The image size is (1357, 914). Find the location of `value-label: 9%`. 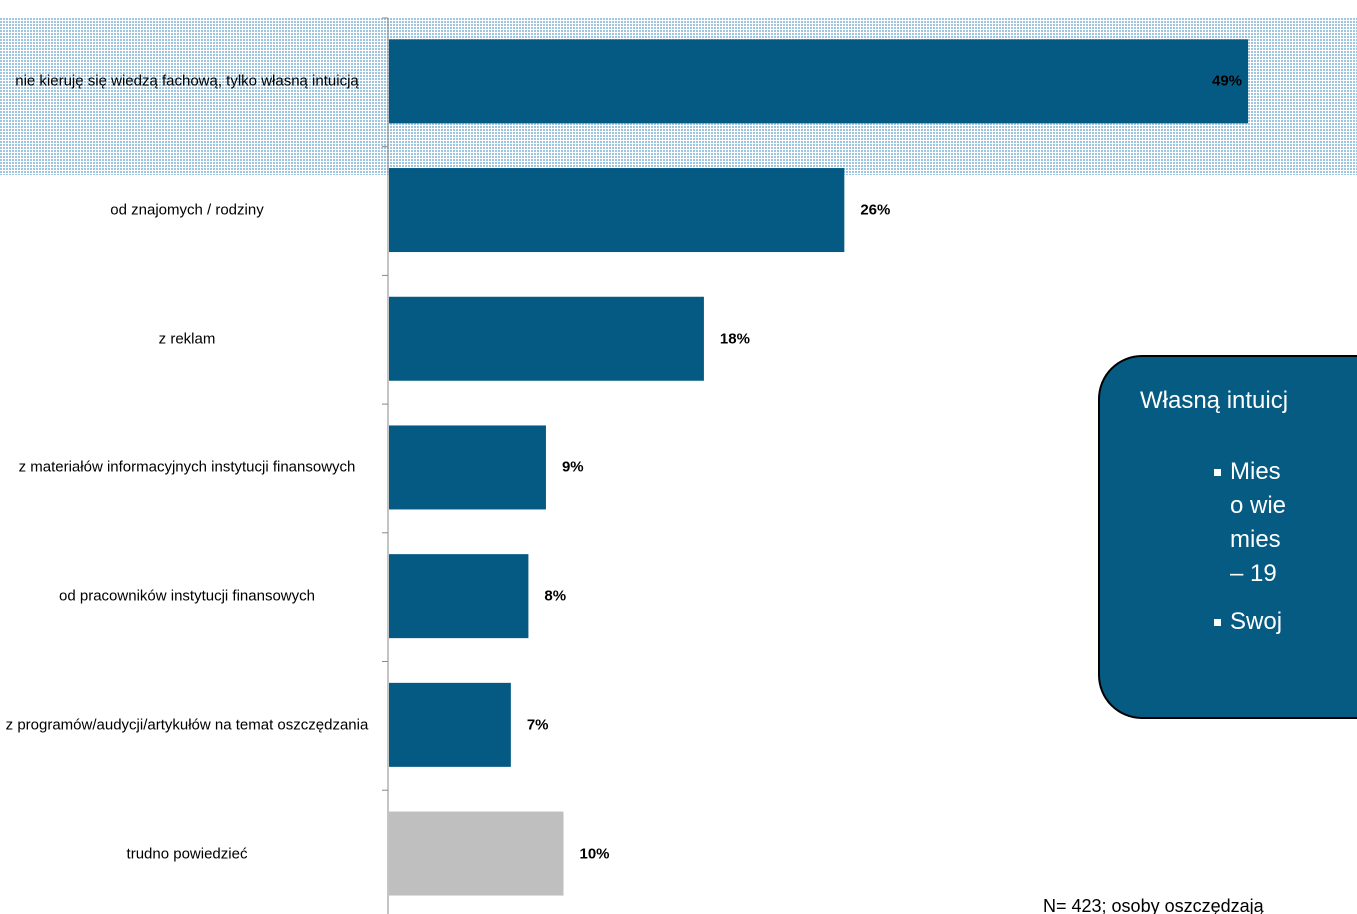

value-label: 9% is located at coordinates (572, 467).